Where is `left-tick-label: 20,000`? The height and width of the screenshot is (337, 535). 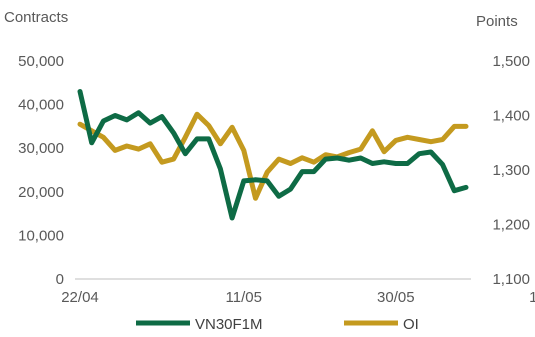 left-tick-label: 20,000 is located at coordinates (41, 192).